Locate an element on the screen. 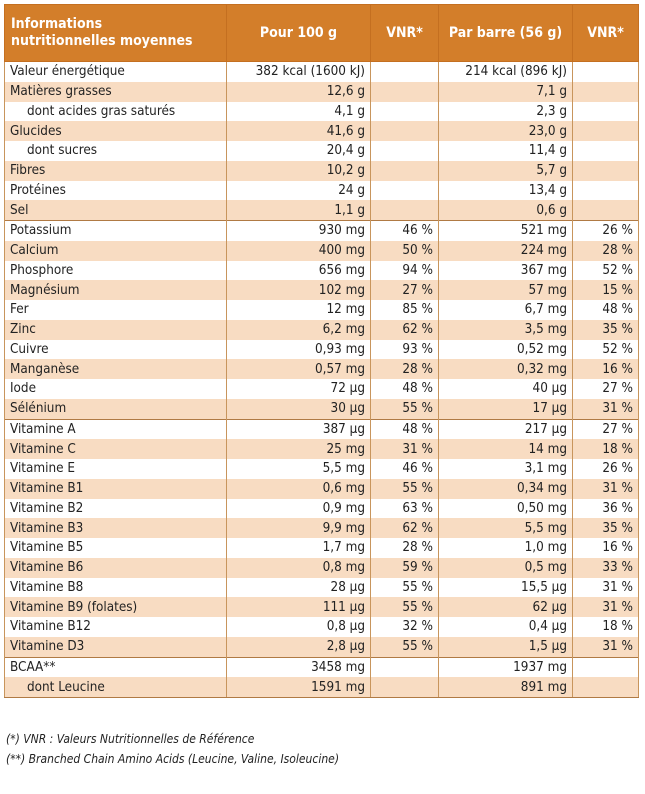 The height and width of the screenshot is (794, 645). header-line-1: Informations is located at coordinates (57, 24).